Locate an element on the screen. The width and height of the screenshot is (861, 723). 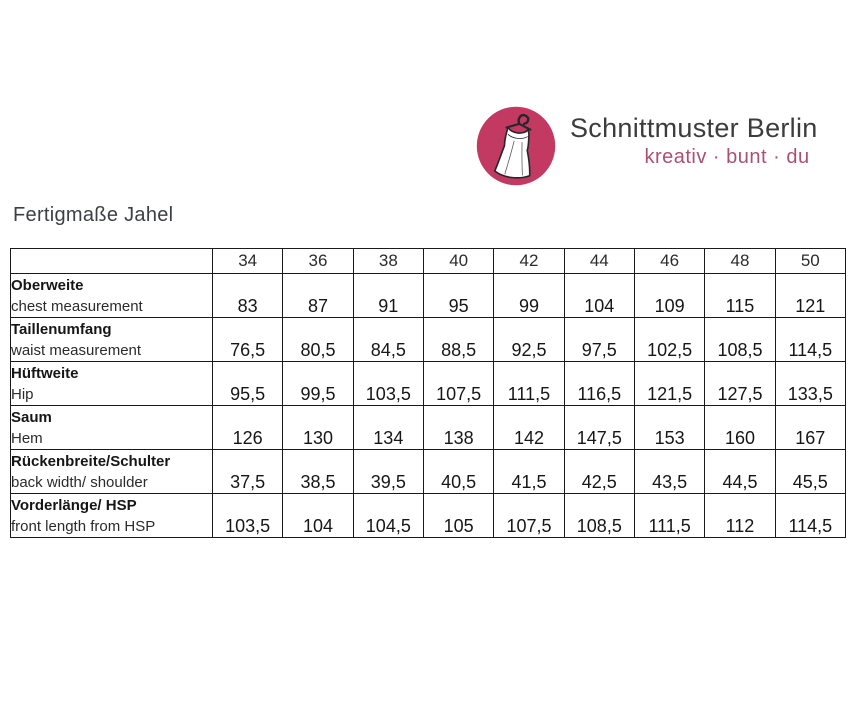
row-label: Saum Hem is located at coordinates (111, 427).